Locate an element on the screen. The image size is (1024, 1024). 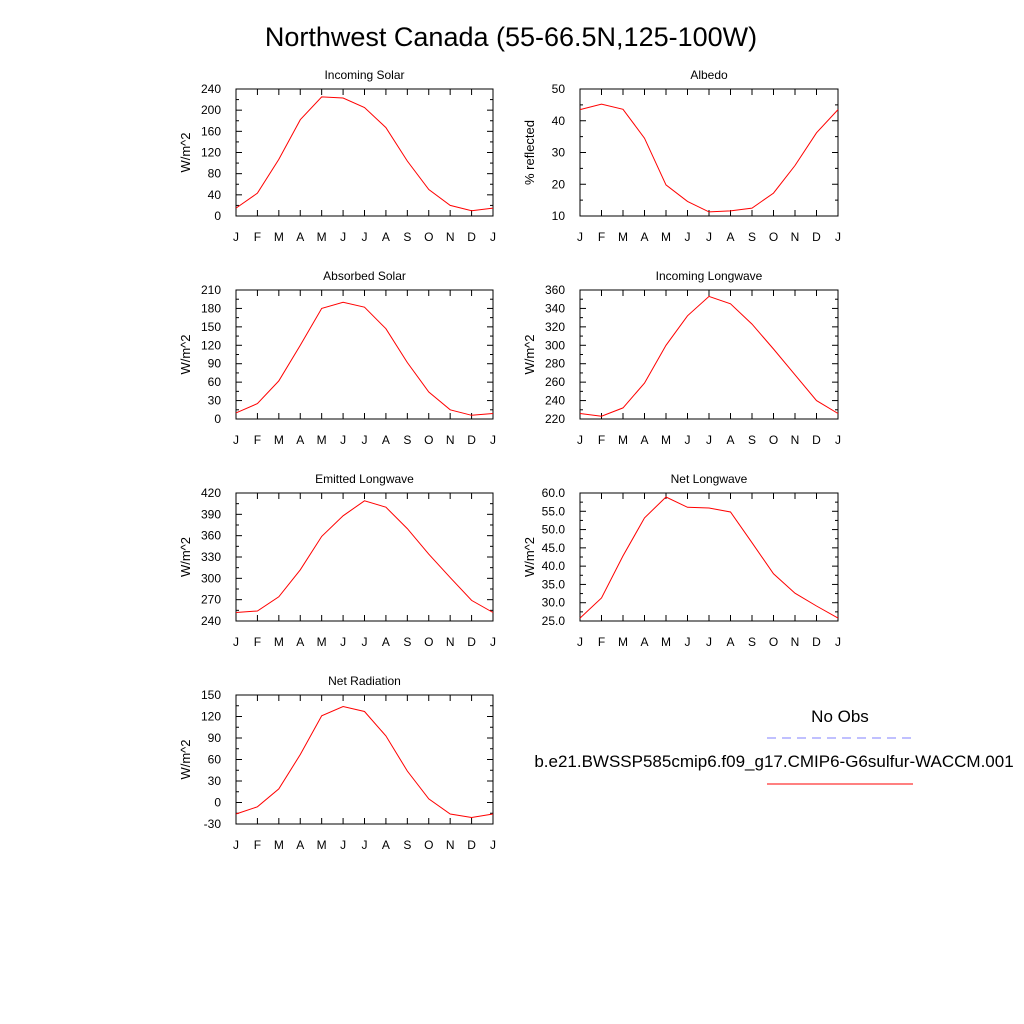
y-tick-label: 30.0 is located at coordinates (554, 603).